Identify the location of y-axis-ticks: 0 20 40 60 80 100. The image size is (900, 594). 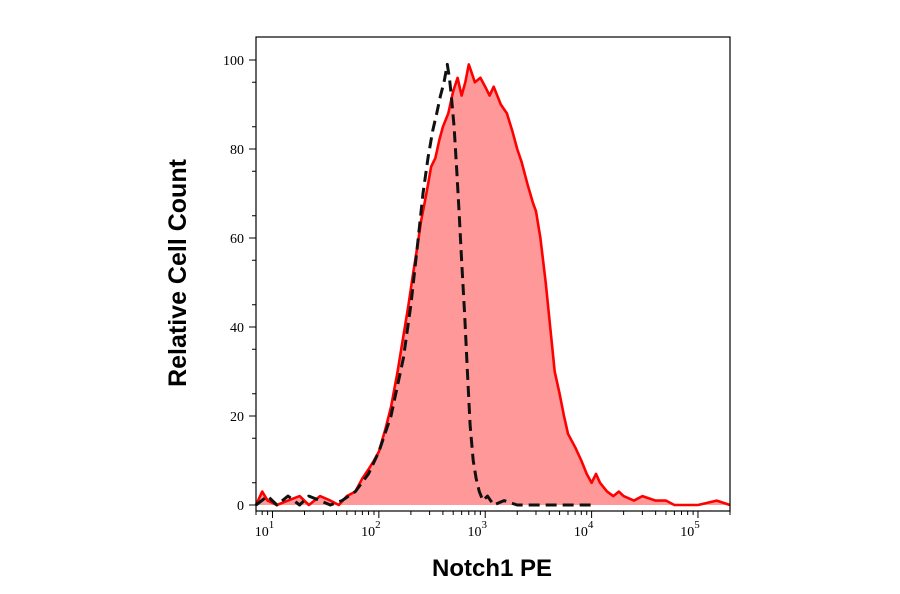
(239, 284).